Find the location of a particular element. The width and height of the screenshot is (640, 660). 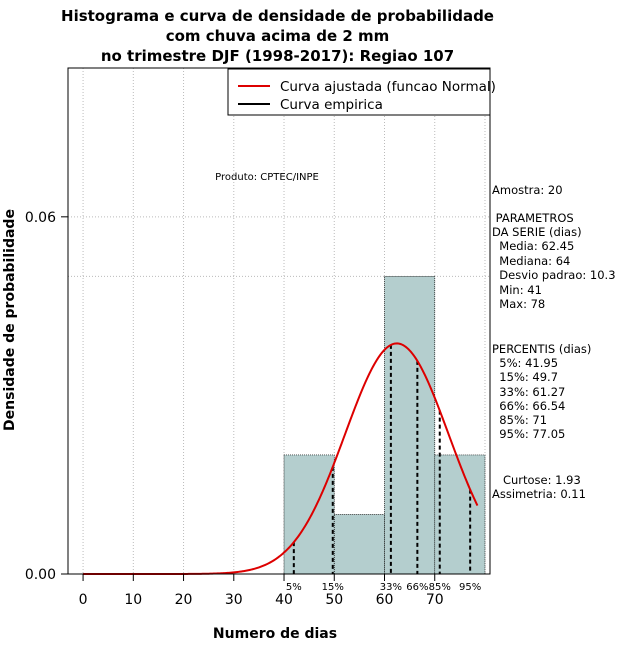

x-axis-title: Numero de dias is located at coordinates (275, 634).